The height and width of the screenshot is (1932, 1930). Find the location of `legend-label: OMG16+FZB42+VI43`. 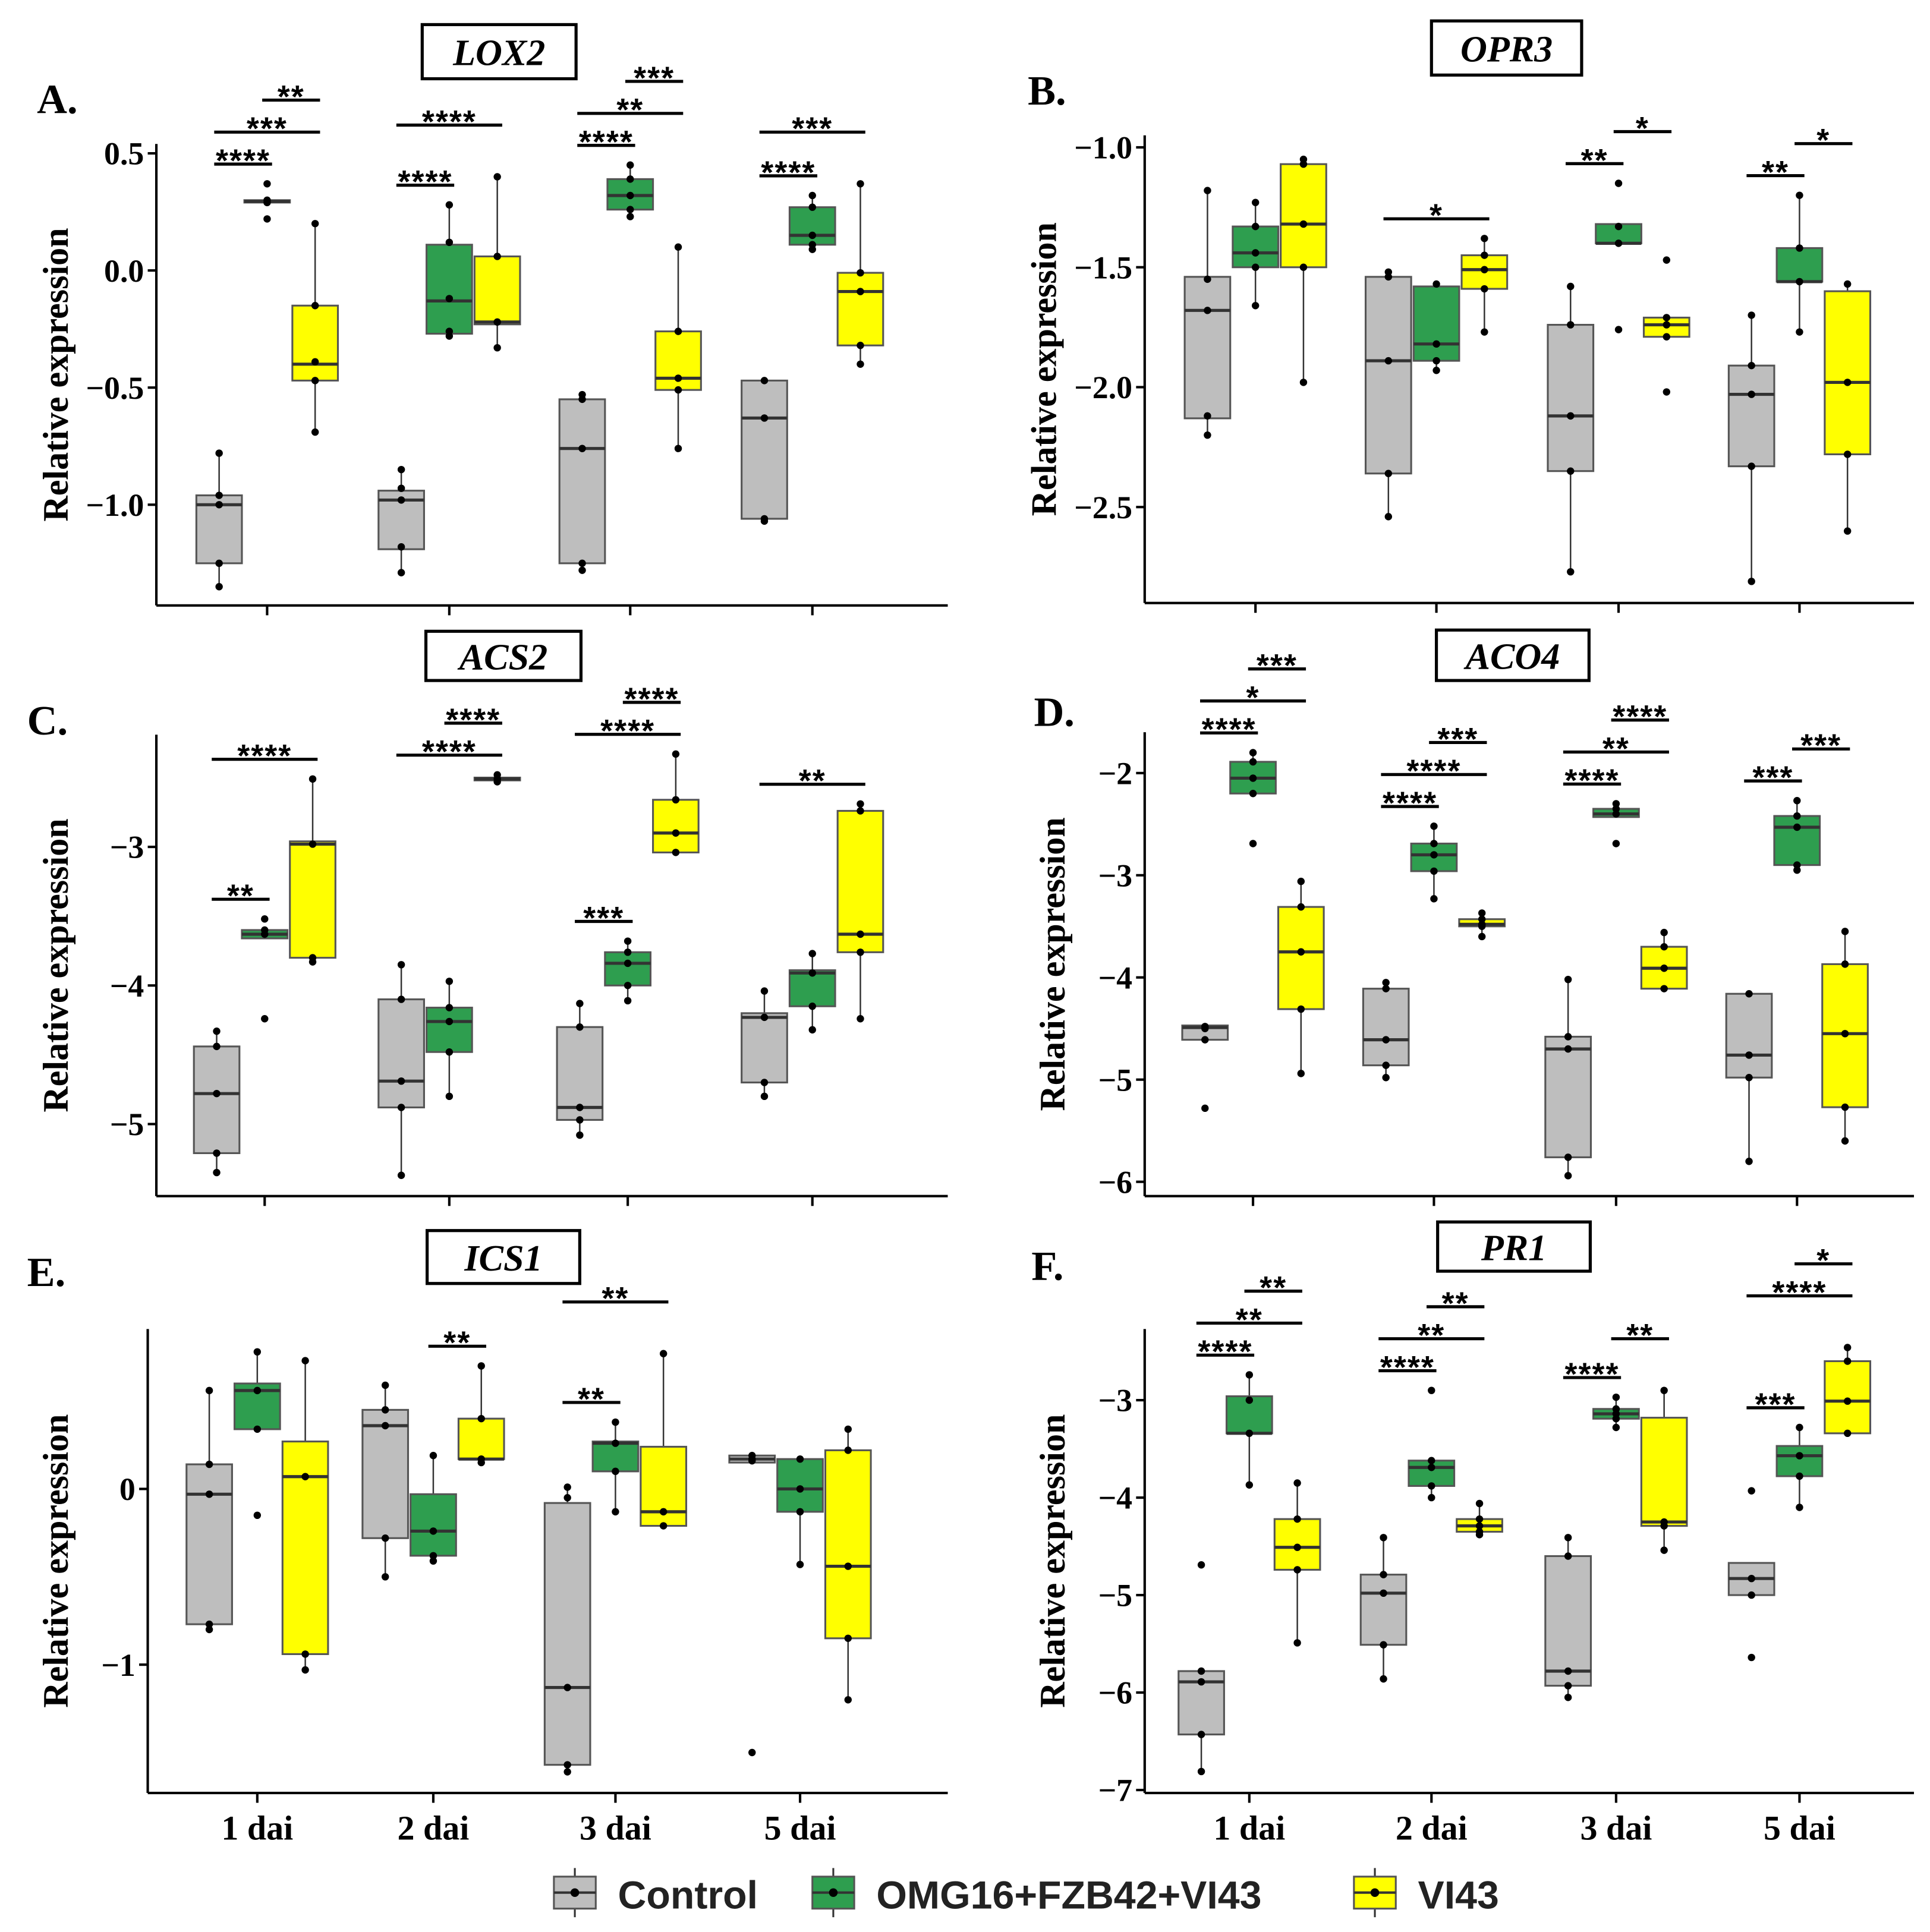

legend-label: OMG16+FZB42+VI43 is located at coordinates (1068, 1896).